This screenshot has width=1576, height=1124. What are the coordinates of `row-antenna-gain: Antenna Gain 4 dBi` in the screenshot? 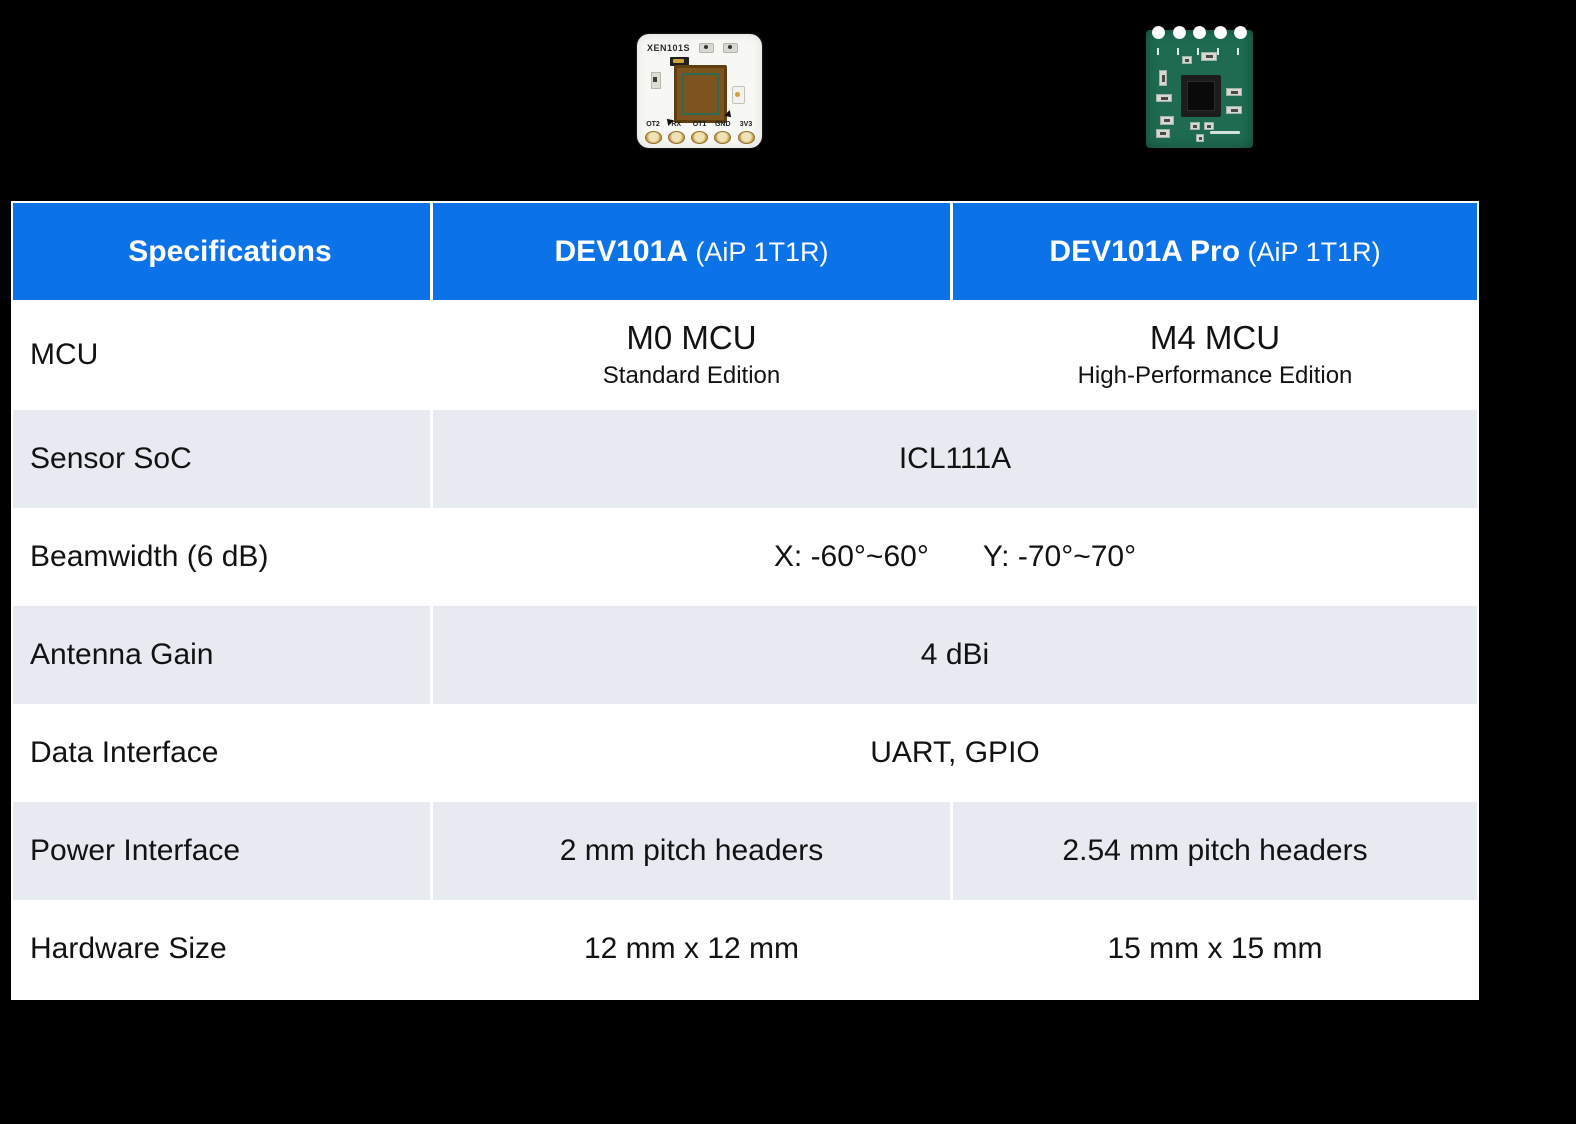 It's located at (745, 655).